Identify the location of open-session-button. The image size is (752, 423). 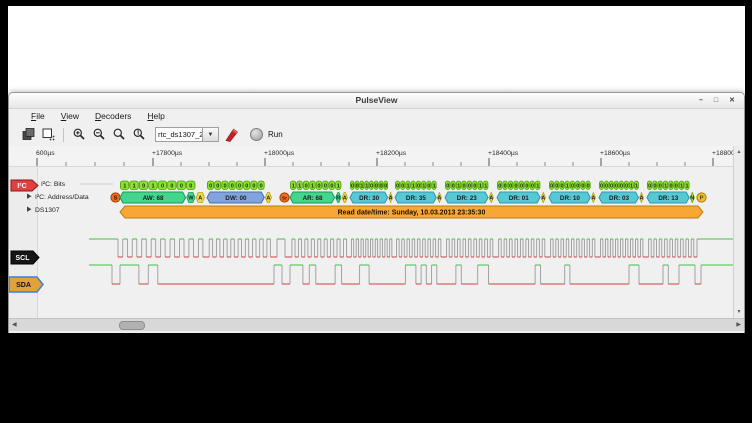
(28, 134).